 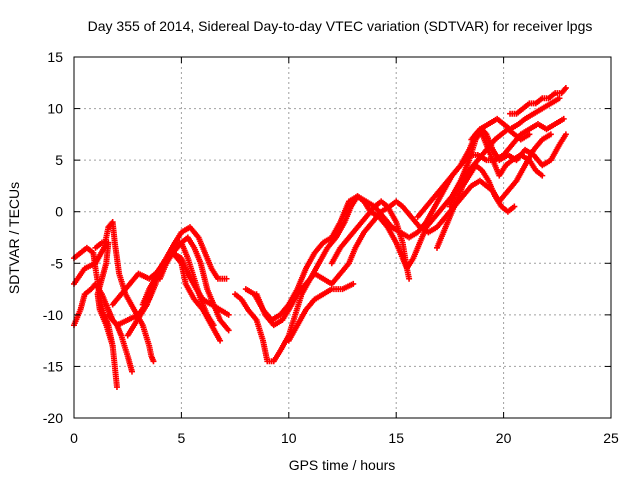 I want to click on y-tick-label: -15, so click(x=53, y=366).